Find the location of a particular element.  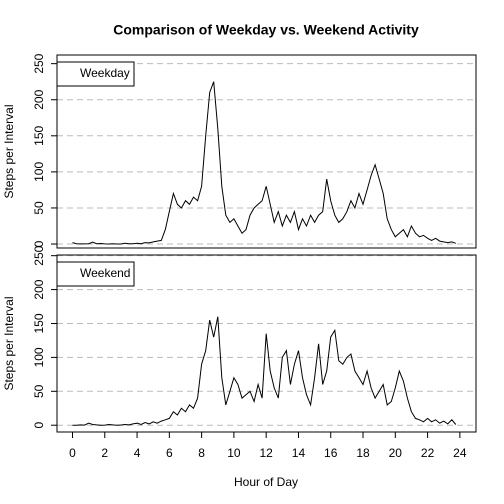

x-tick-label: 12 is located at coordinates (266, 453).